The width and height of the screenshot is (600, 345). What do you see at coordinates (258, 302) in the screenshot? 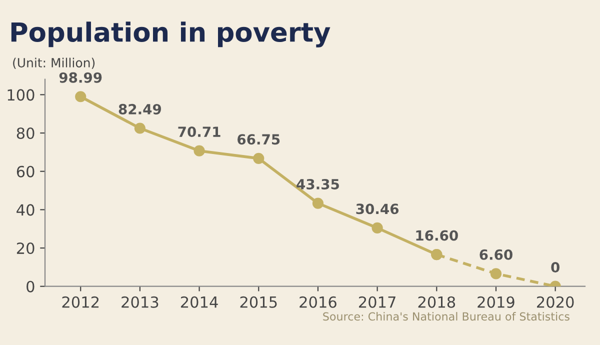
I see `x-tick-label: 2015` at bounding box center [258, 302].